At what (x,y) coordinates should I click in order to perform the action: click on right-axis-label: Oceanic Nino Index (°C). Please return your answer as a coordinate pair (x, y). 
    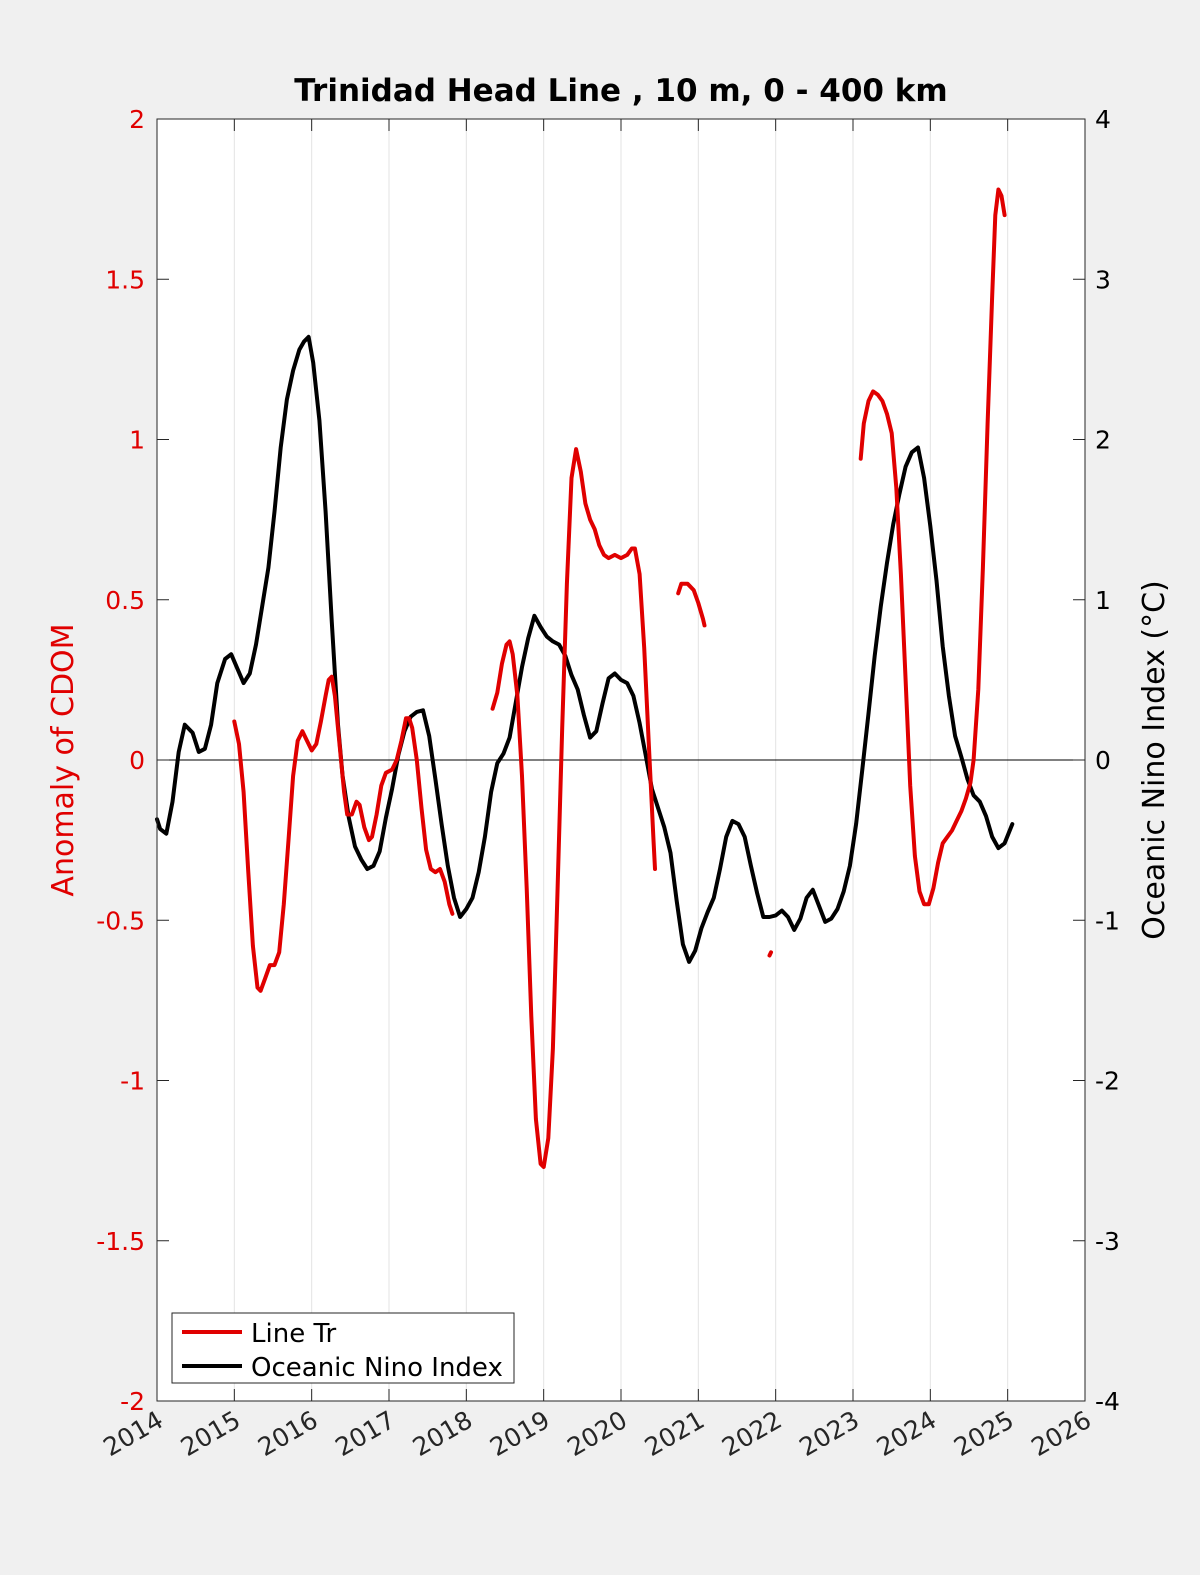
    Looking at the image, I should click on (1154, 760).